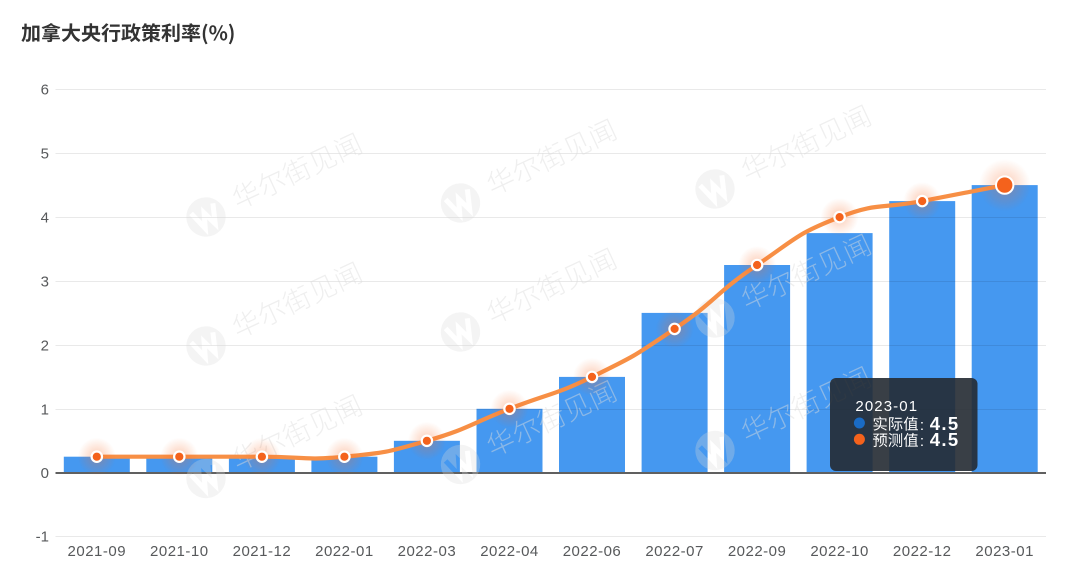 Image resolution: width=1070 pixels, height=567 pixels. I want to click on svg-text: 2022-06, so click(592, 551).